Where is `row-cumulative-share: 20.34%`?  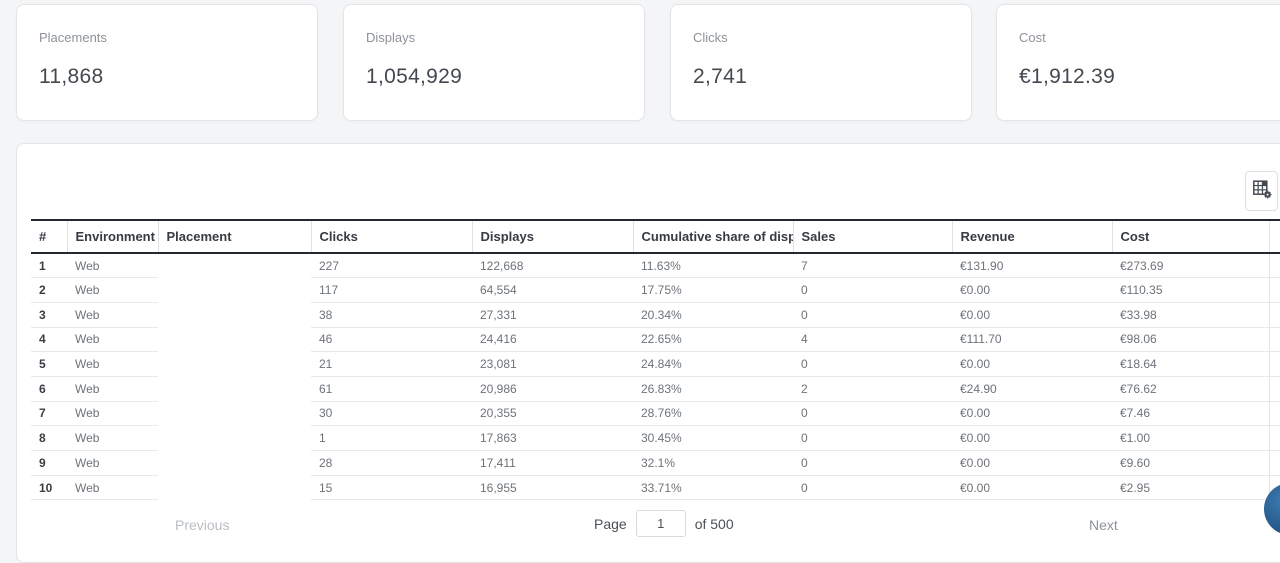
row-cumulative-share: 20.34% is located at coordinates (713, 315).